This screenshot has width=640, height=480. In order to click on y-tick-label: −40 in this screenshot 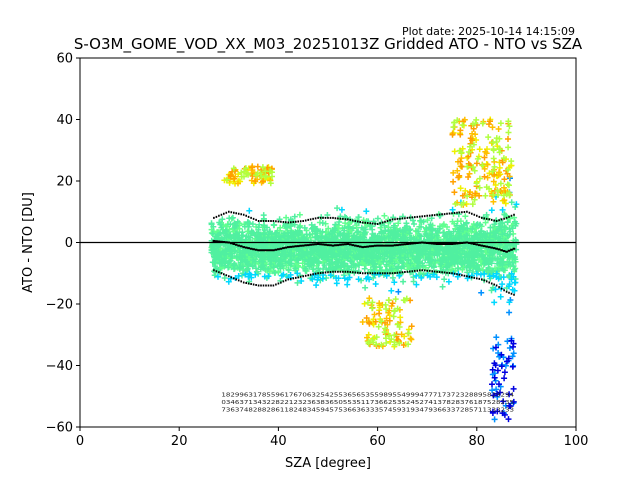, I will do `click(59, 366)`.